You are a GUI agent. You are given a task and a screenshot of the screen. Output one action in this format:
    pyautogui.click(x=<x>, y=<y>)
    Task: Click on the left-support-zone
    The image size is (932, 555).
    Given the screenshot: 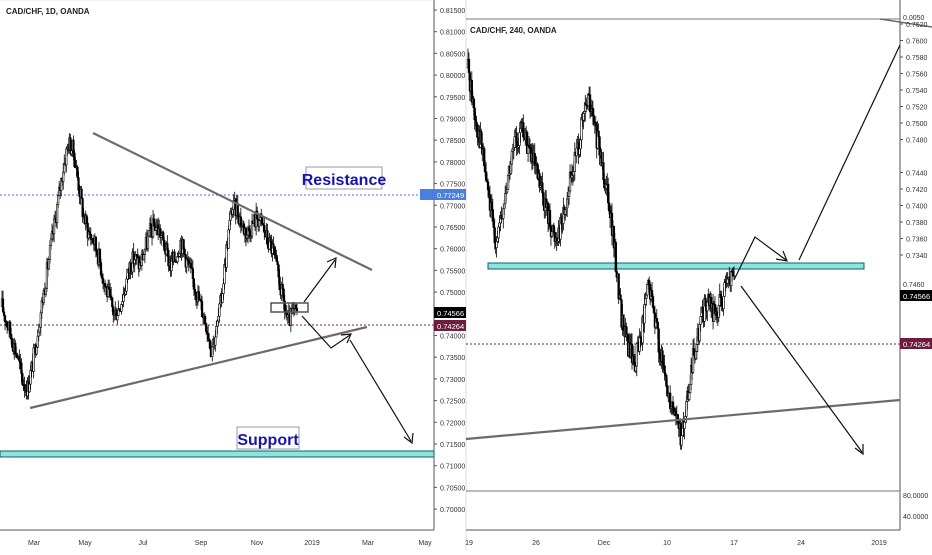 What is the action you would take?
    pyautogui.click(x=217, y=454)
    